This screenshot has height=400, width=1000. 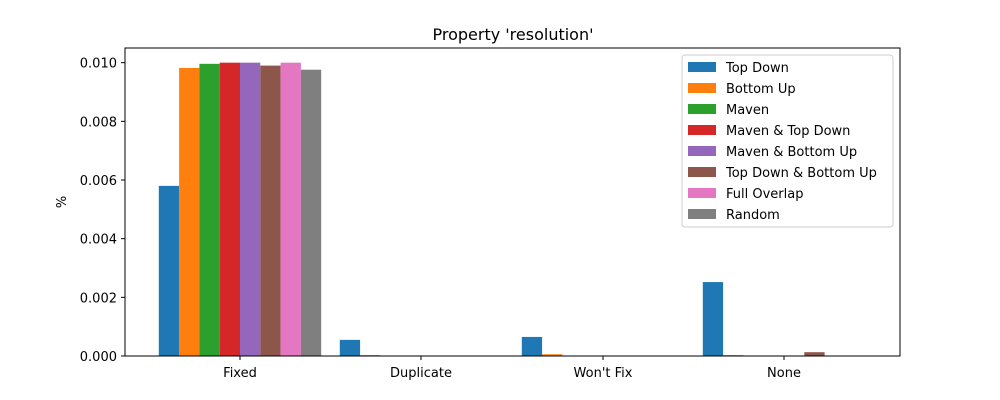 What do you see at coordinates (757, 68) in the screenshot?
I see `legend-label: Top Down` at bounding box center [757, 68].